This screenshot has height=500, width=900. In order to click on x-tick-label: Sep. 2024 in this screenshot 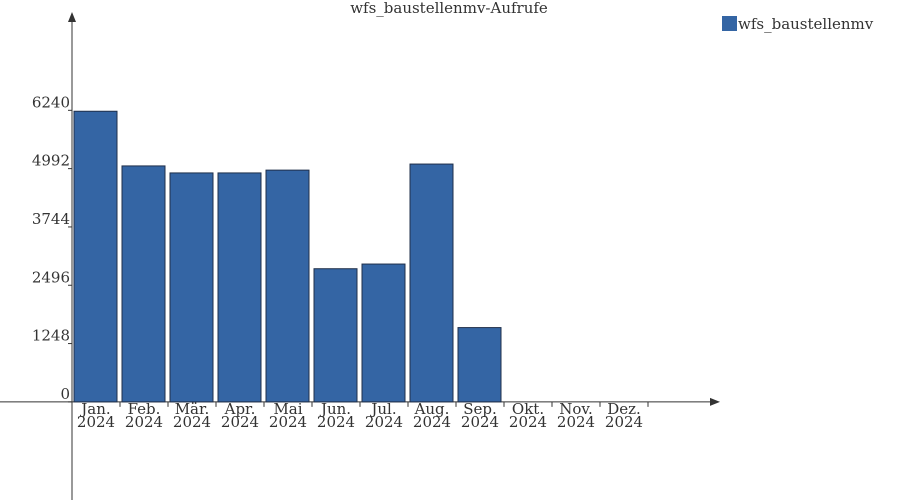, I will do `click(480, 415)`.